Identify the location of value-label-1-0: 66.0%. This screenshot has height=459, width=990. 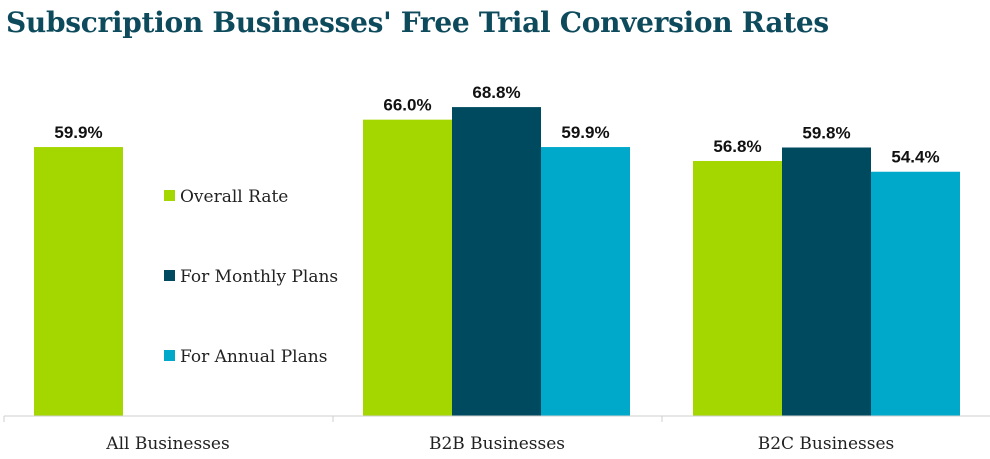
(407, 105).